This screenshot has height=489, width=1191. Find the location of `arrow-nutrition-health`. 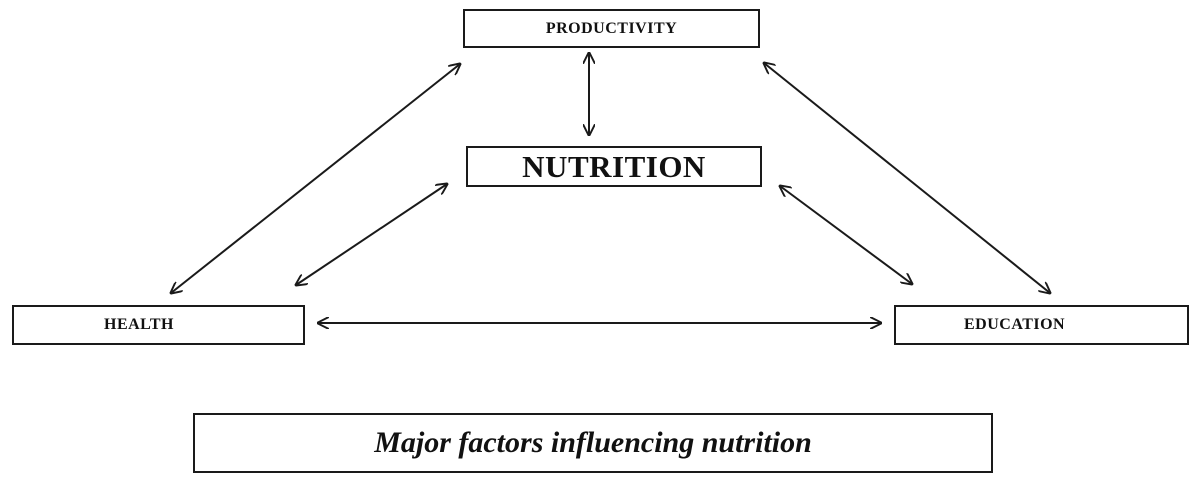

arrow-nutrition-health is located at coordinates (371, 234).